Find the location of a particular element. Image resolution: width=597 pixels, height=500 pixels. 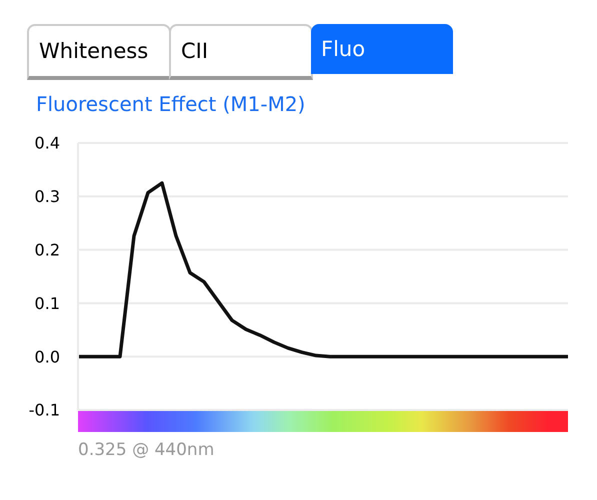

y-tick-label: 0.3 is located at coordinates (47, 196).